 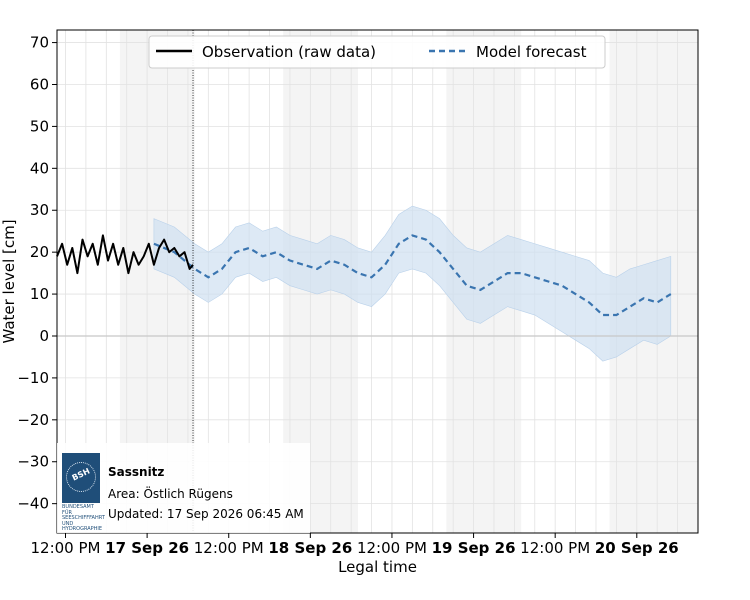 I want to click on legend: Observation (raw data) Model forecast, so click(x=377, y=52).